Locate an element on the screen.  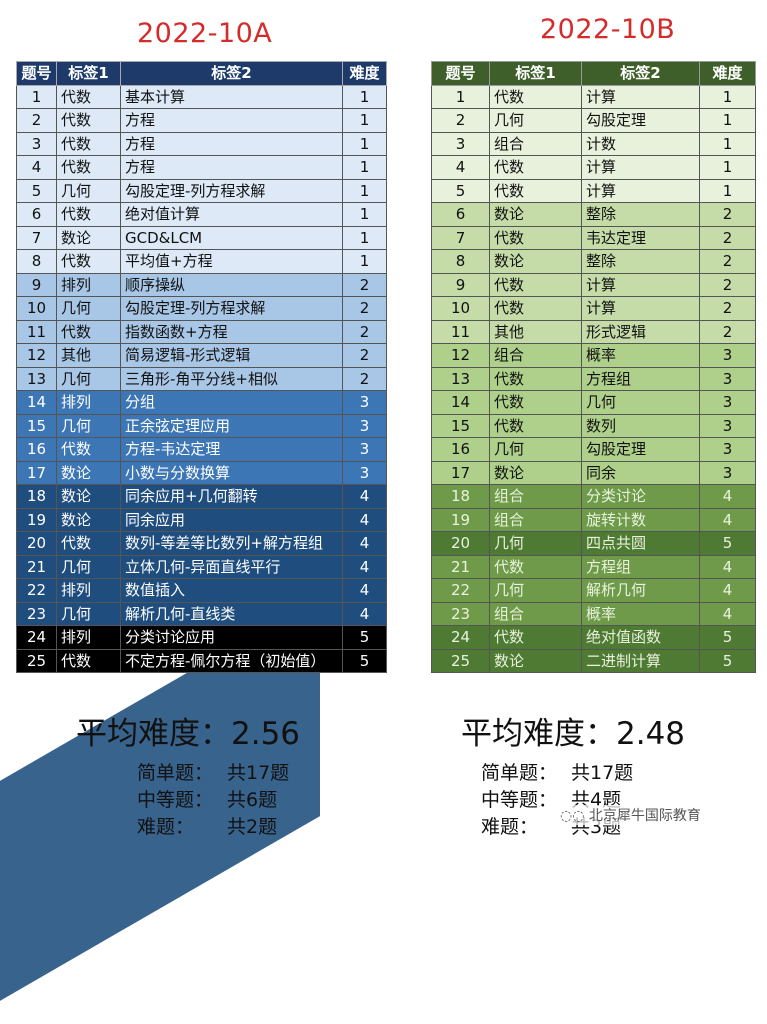
table-row: 3 代数 方程 1 is located at coordinates (201, 143).